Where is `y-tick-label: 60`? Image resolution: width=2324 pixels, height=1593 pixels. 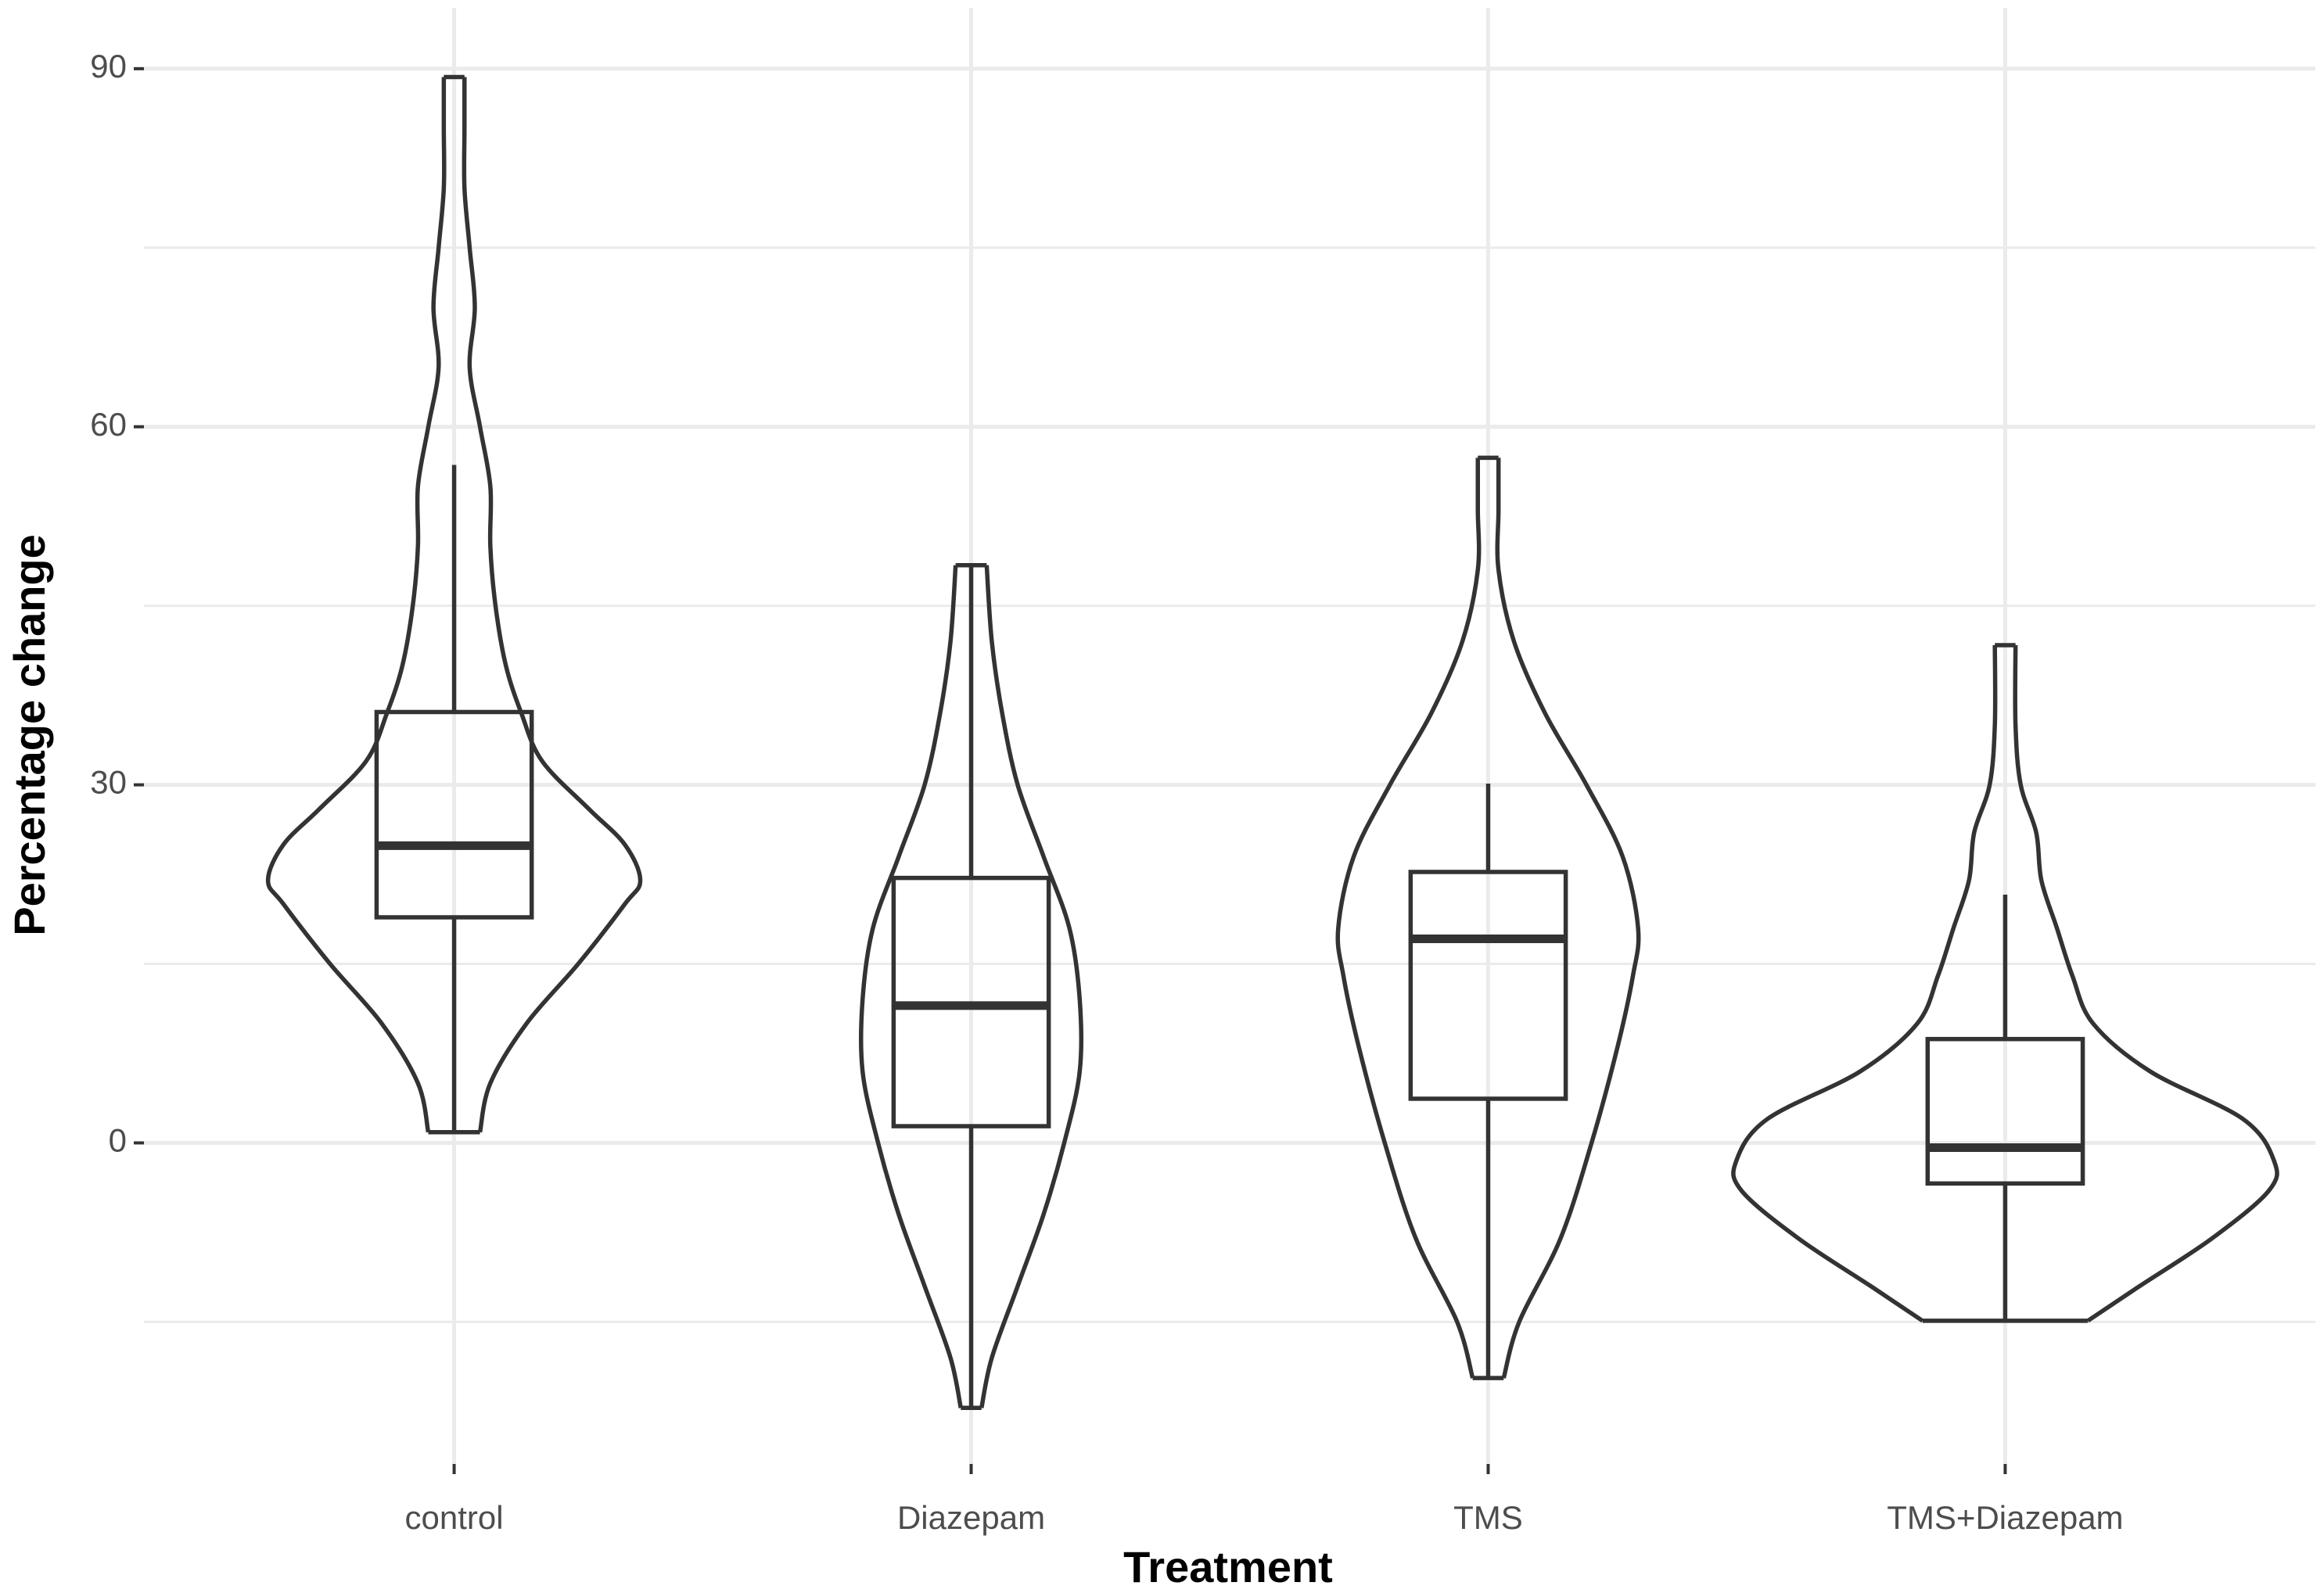 y-tick-label: 60 is located at coordinates (109, 424).